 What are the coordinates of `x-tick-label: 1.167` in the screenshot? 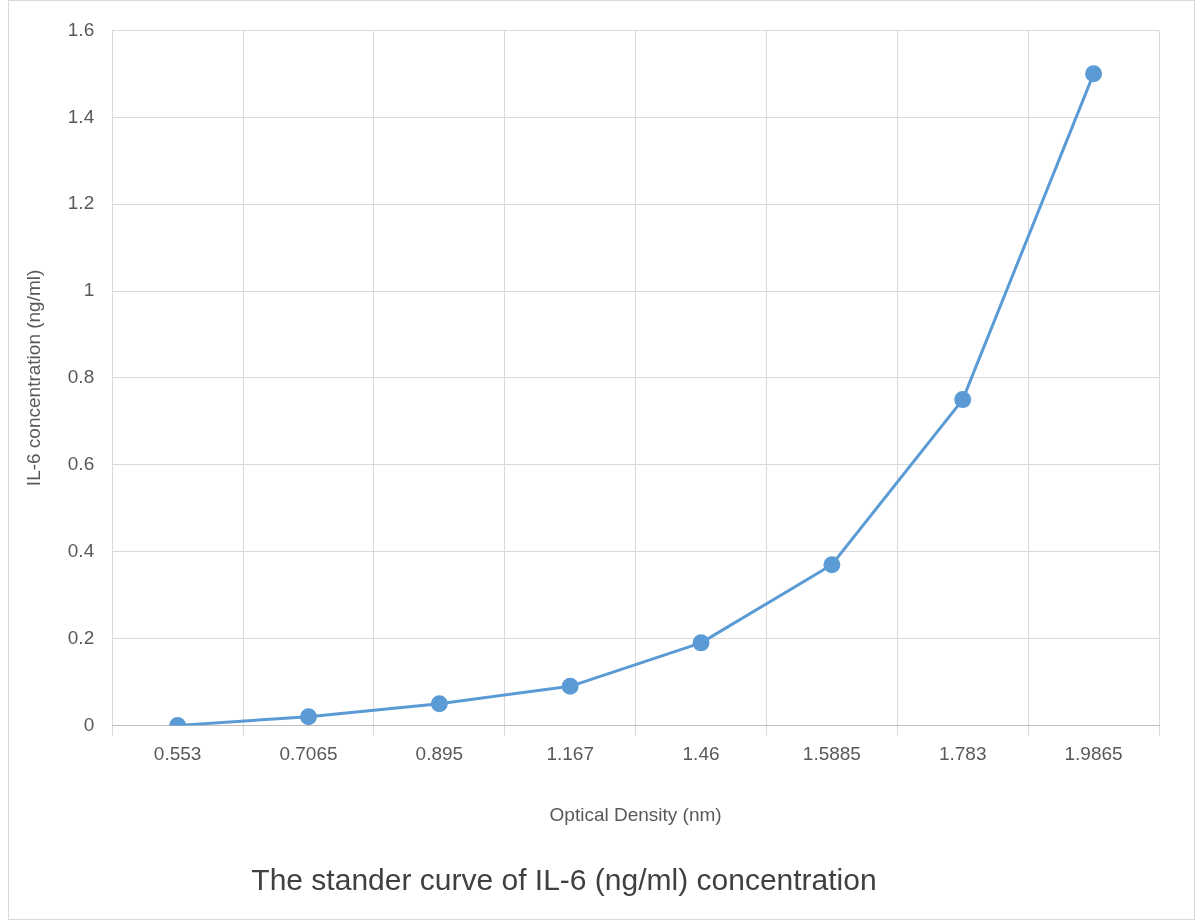 It's located at (570, 754).